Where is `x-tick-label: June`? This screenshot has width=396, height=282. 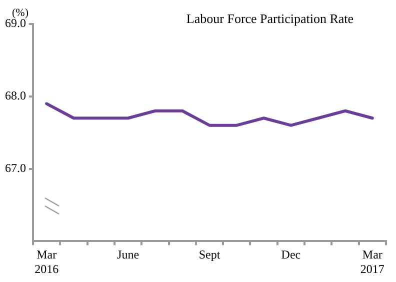
x-tick-label: June is located at coordinates (128, 255).